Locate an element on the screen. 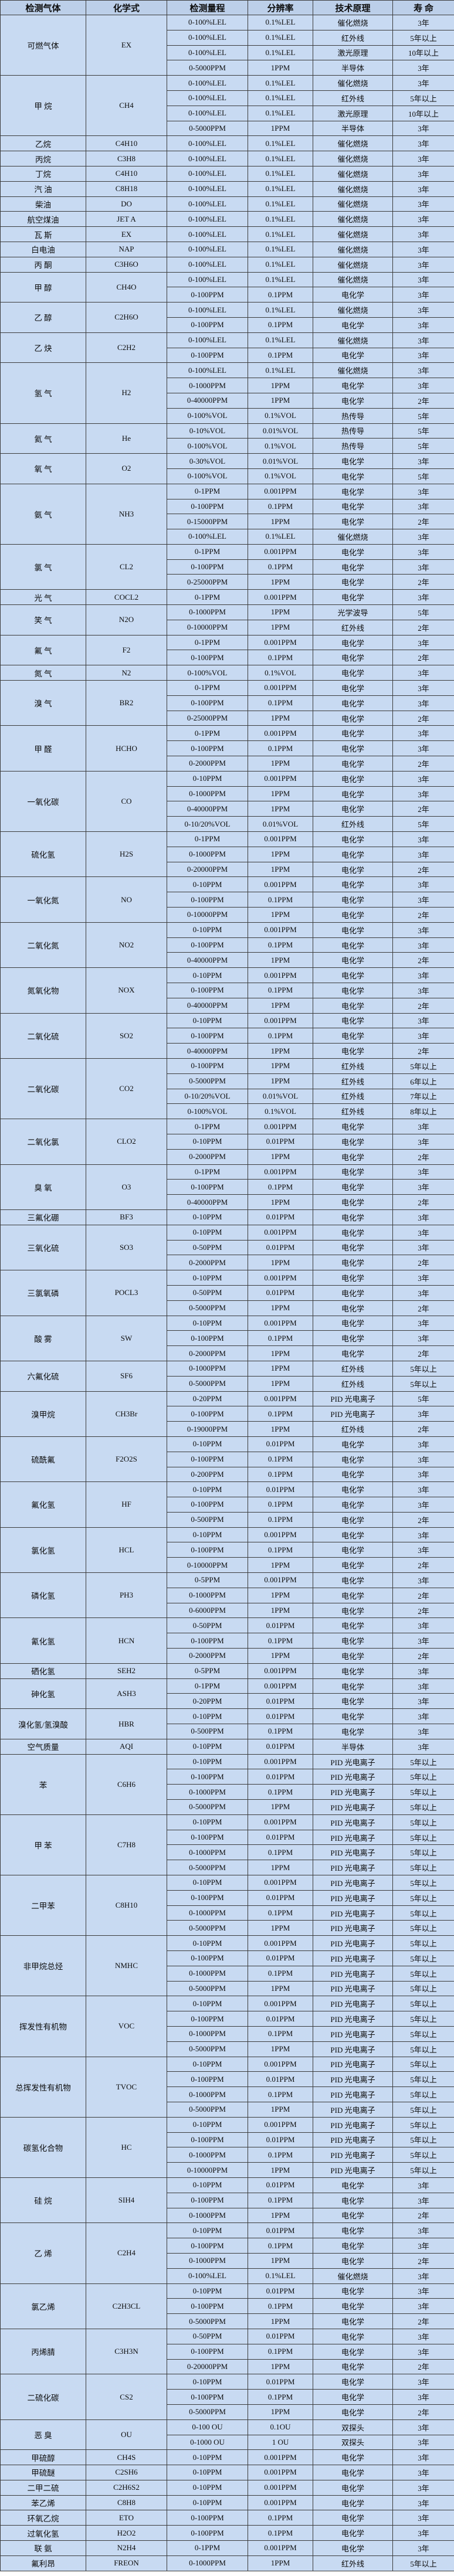 This screenshot has height=2576, width=454. table-row: 二硫化碳 CS2 0-10PPM 0.01PPM 电化学 3年 is located at coordinates (227, 2397).